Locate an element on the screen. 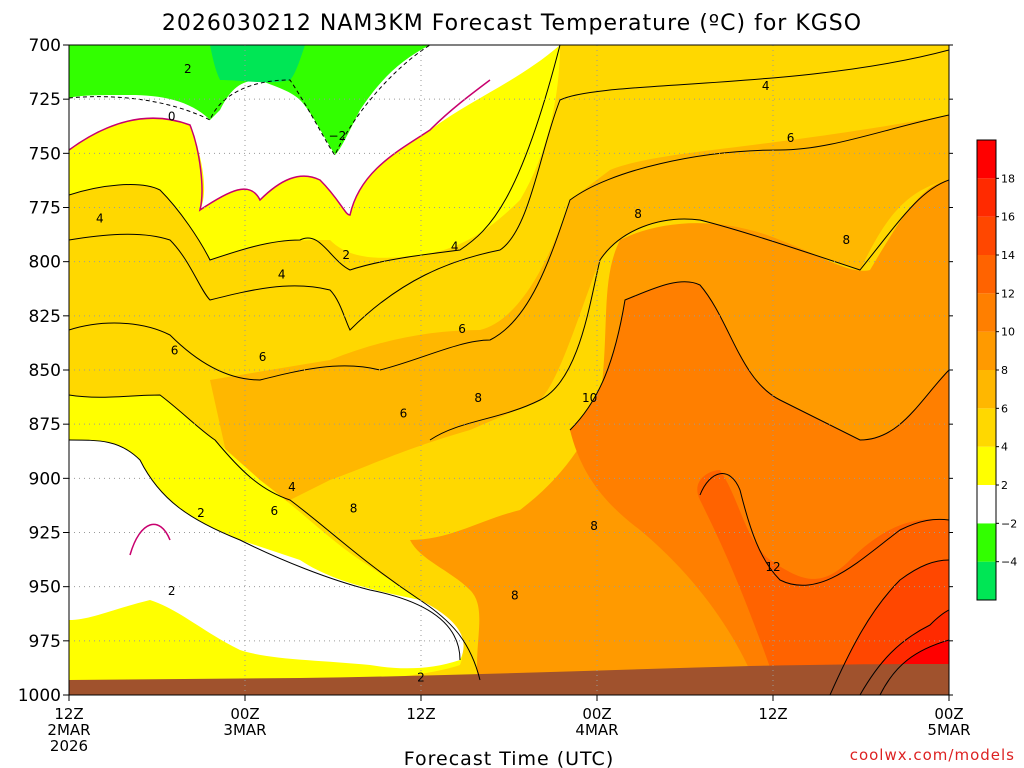 This screenshot has height=768, width=1024. y-tick-label: 775 is located at coordinates (45, 209).